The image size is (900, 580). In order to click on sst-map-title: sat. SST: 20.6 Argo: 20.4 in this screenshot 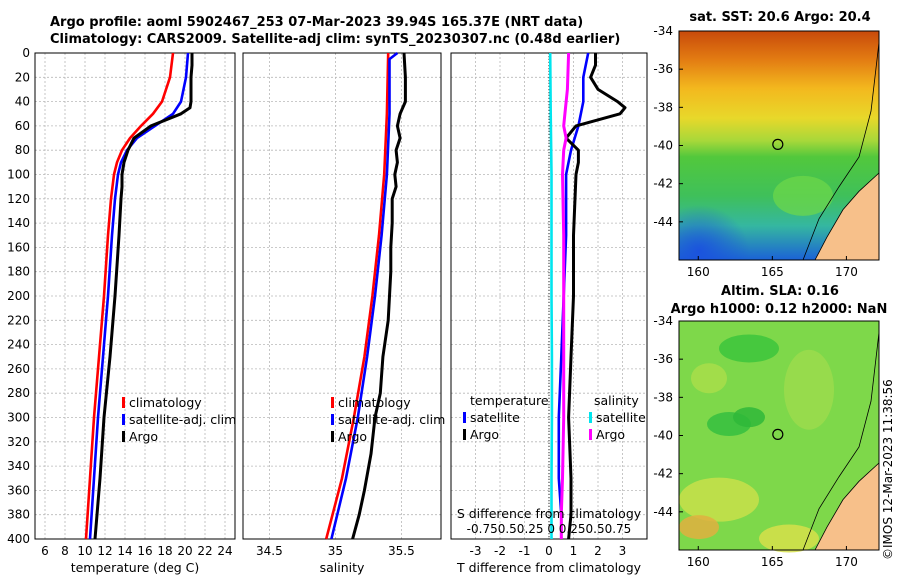, I will do `click(780, 17)`.